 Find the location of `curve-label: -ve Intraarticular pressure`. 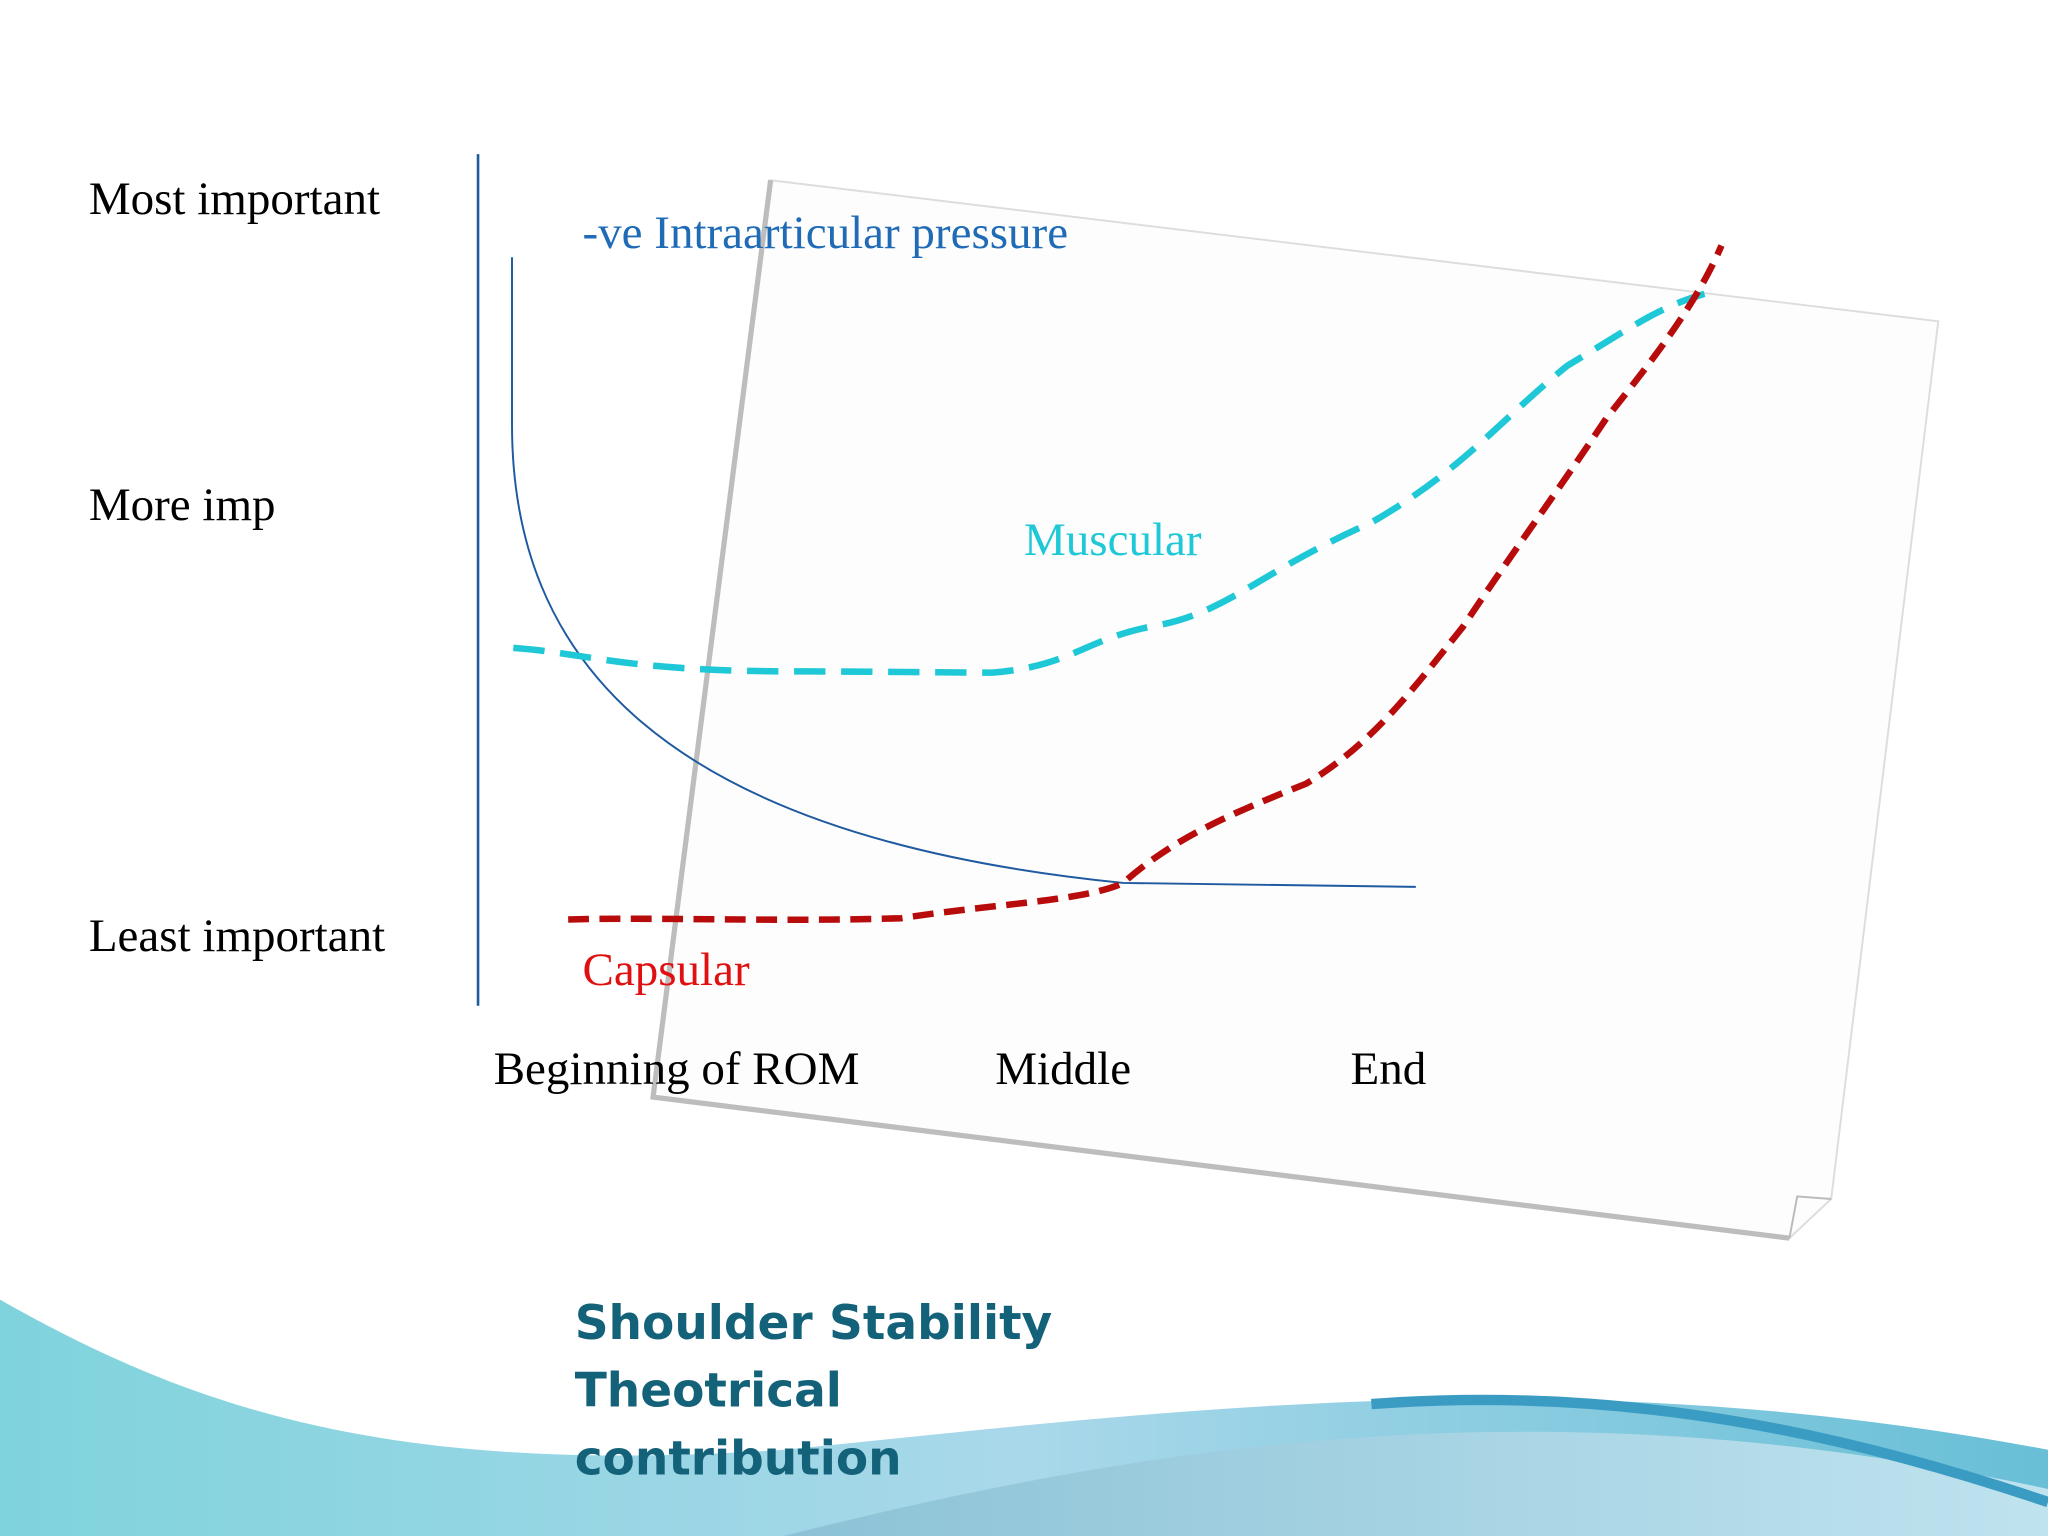

curve-label: -ve Intraarticular pressure is located at coordinates (826, 233).